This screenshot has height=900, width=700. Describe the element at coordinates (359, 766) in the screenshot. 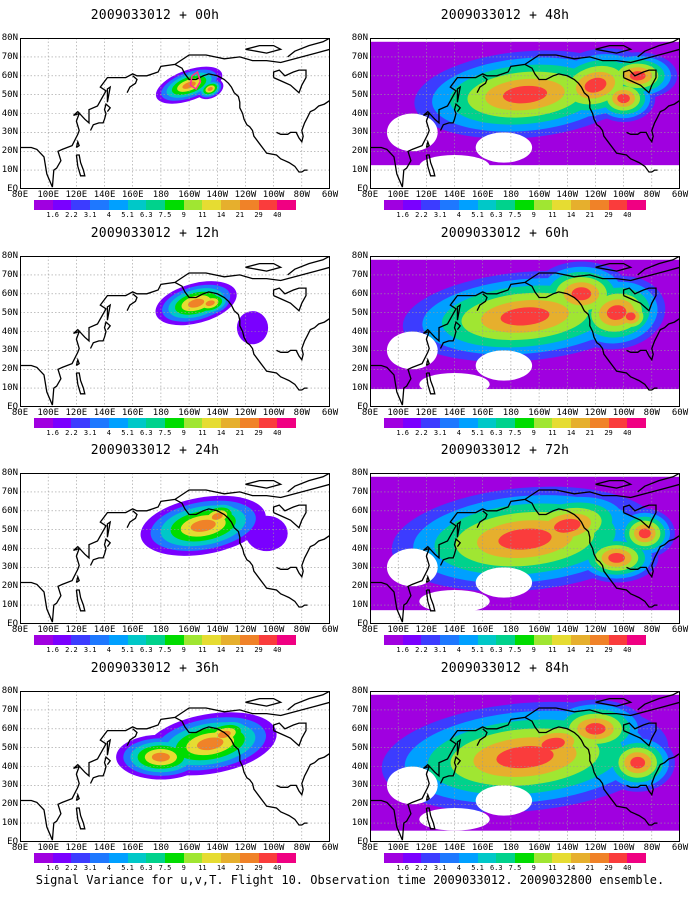

I see `latitude-tick-label: 40N` at that location.